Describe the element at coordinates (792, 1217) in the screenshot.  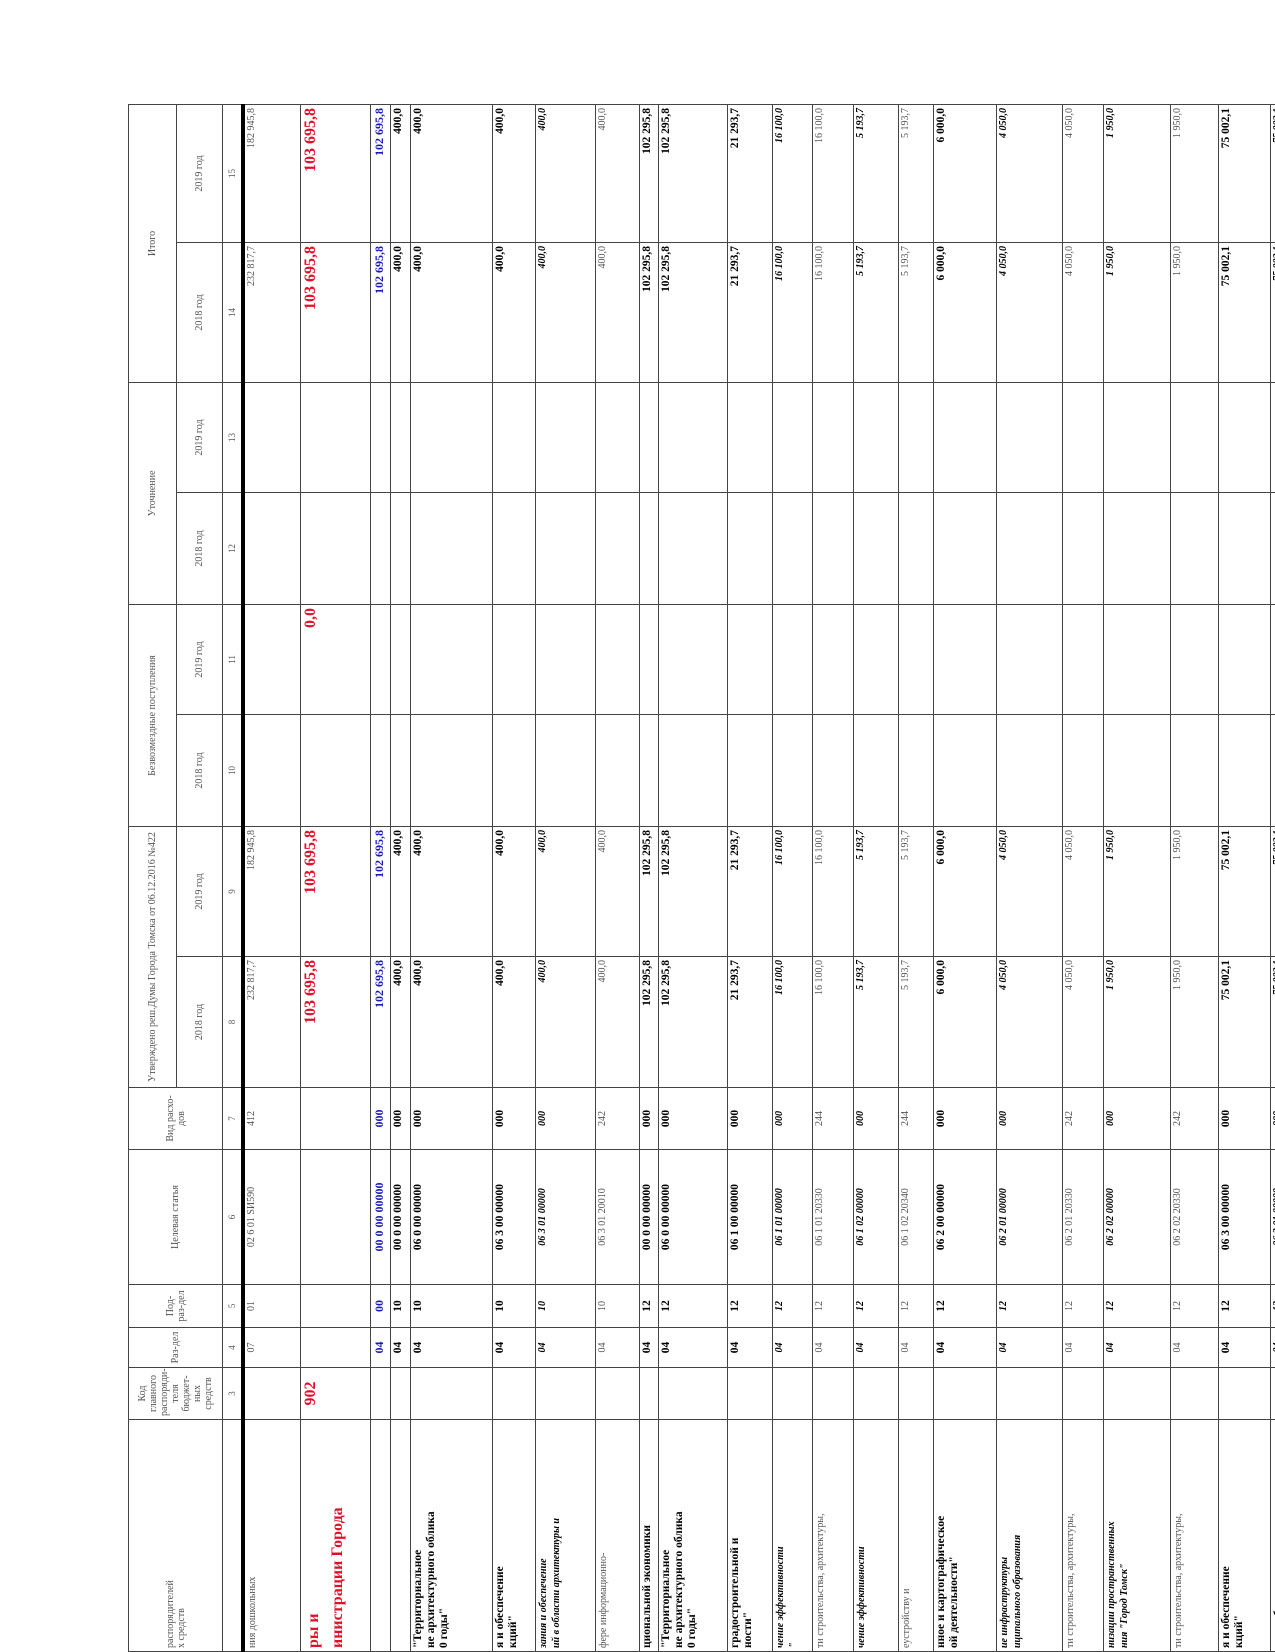
I see `target-cell: 06 1 01 00000` at that location.